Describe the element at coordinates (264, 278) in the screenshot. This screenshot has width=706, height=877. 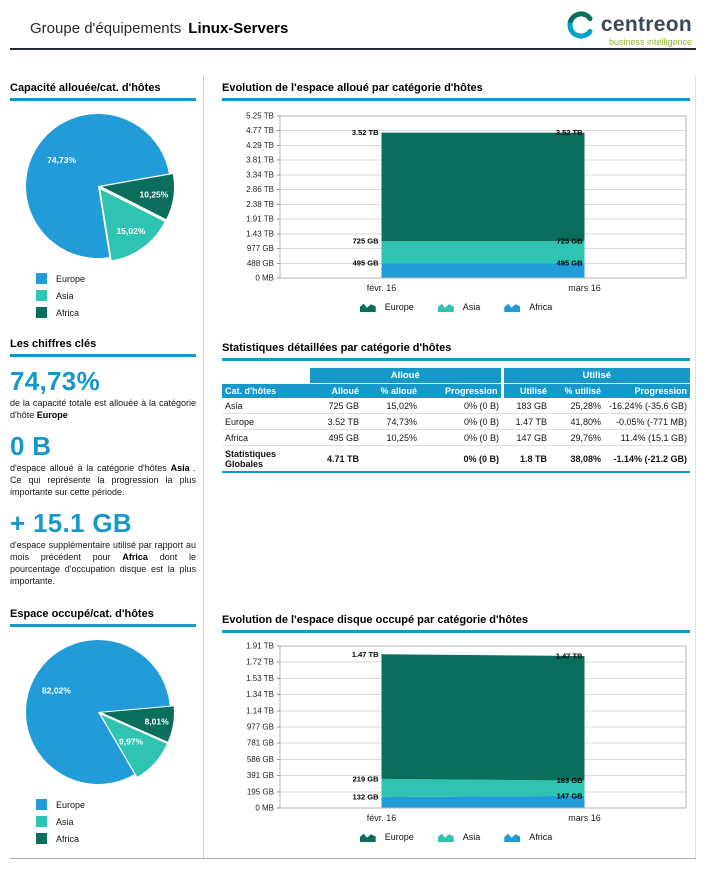
I see `y-axis-tick-label: 0 MB` at that location.